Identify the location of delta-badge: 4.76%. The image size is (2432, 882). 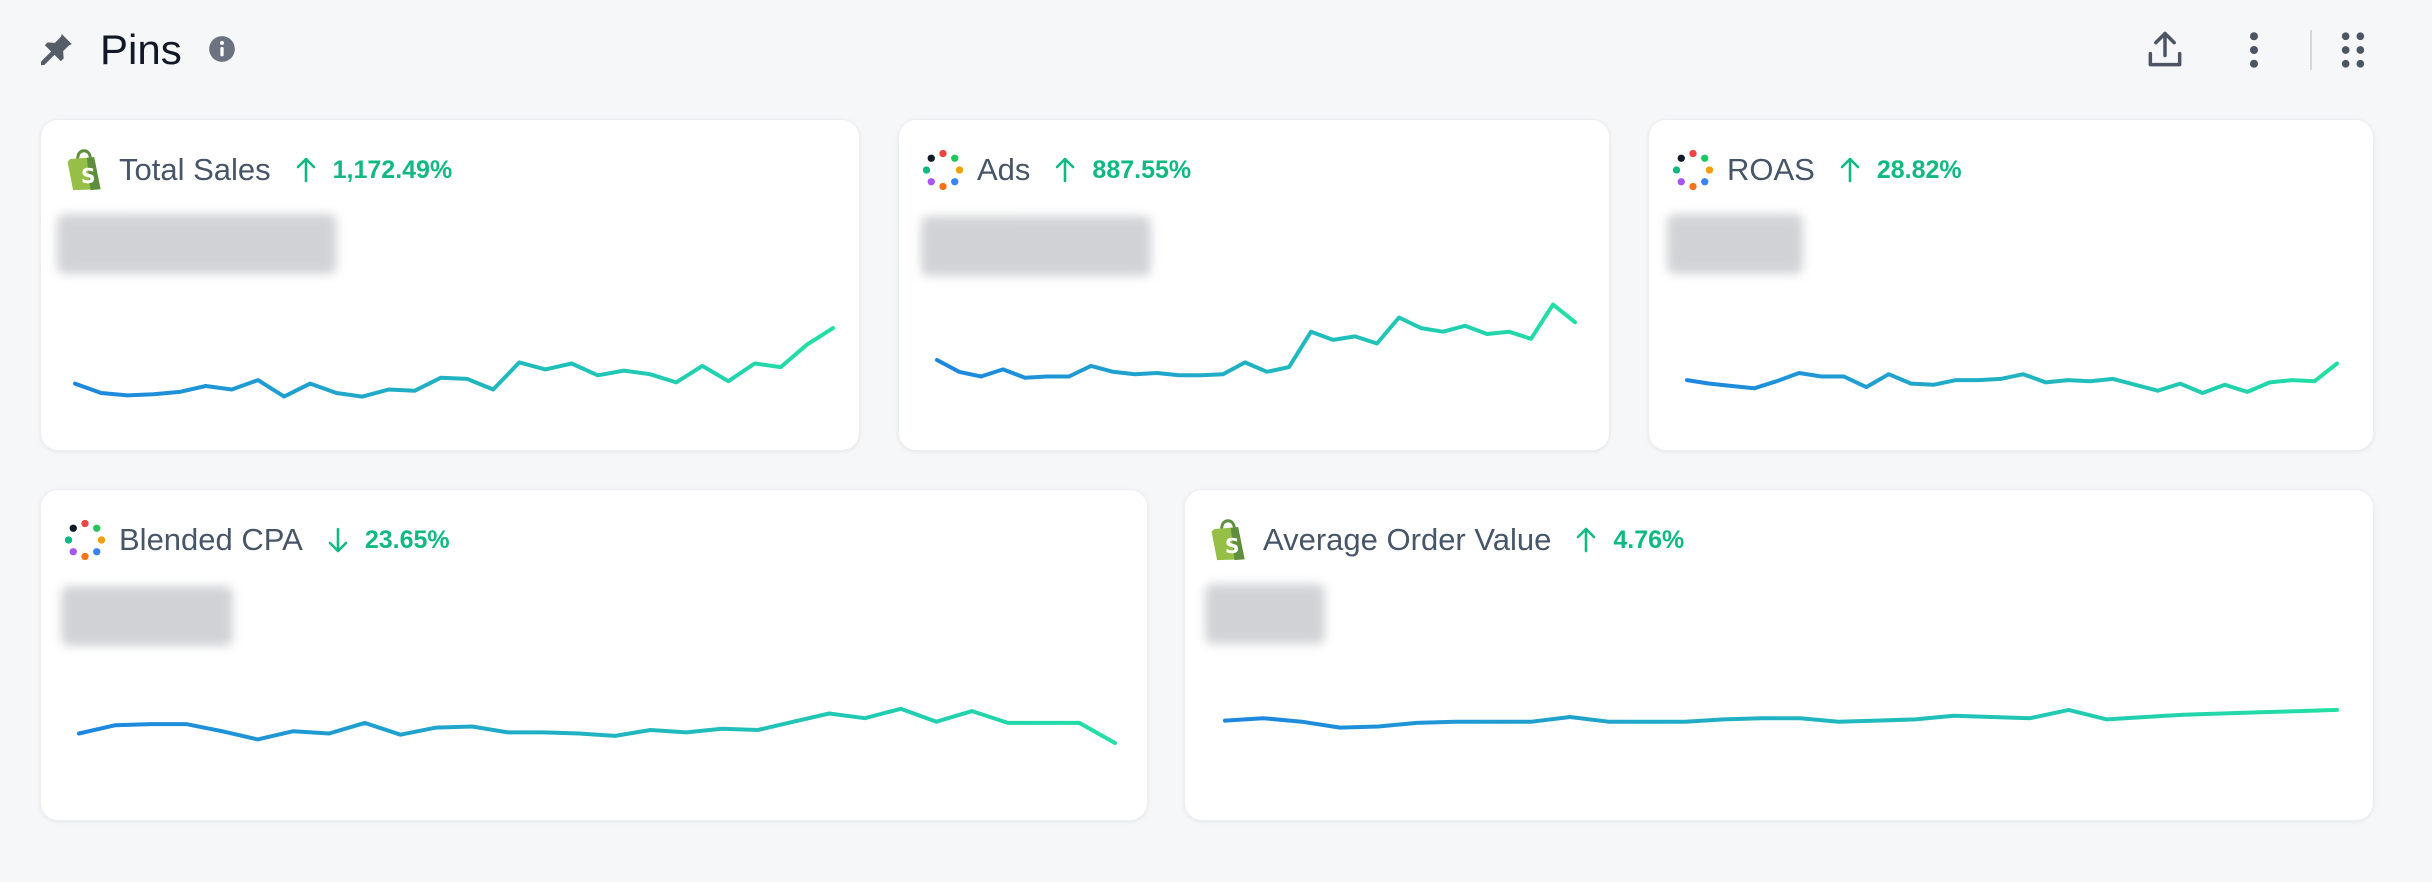
(1629, 540).